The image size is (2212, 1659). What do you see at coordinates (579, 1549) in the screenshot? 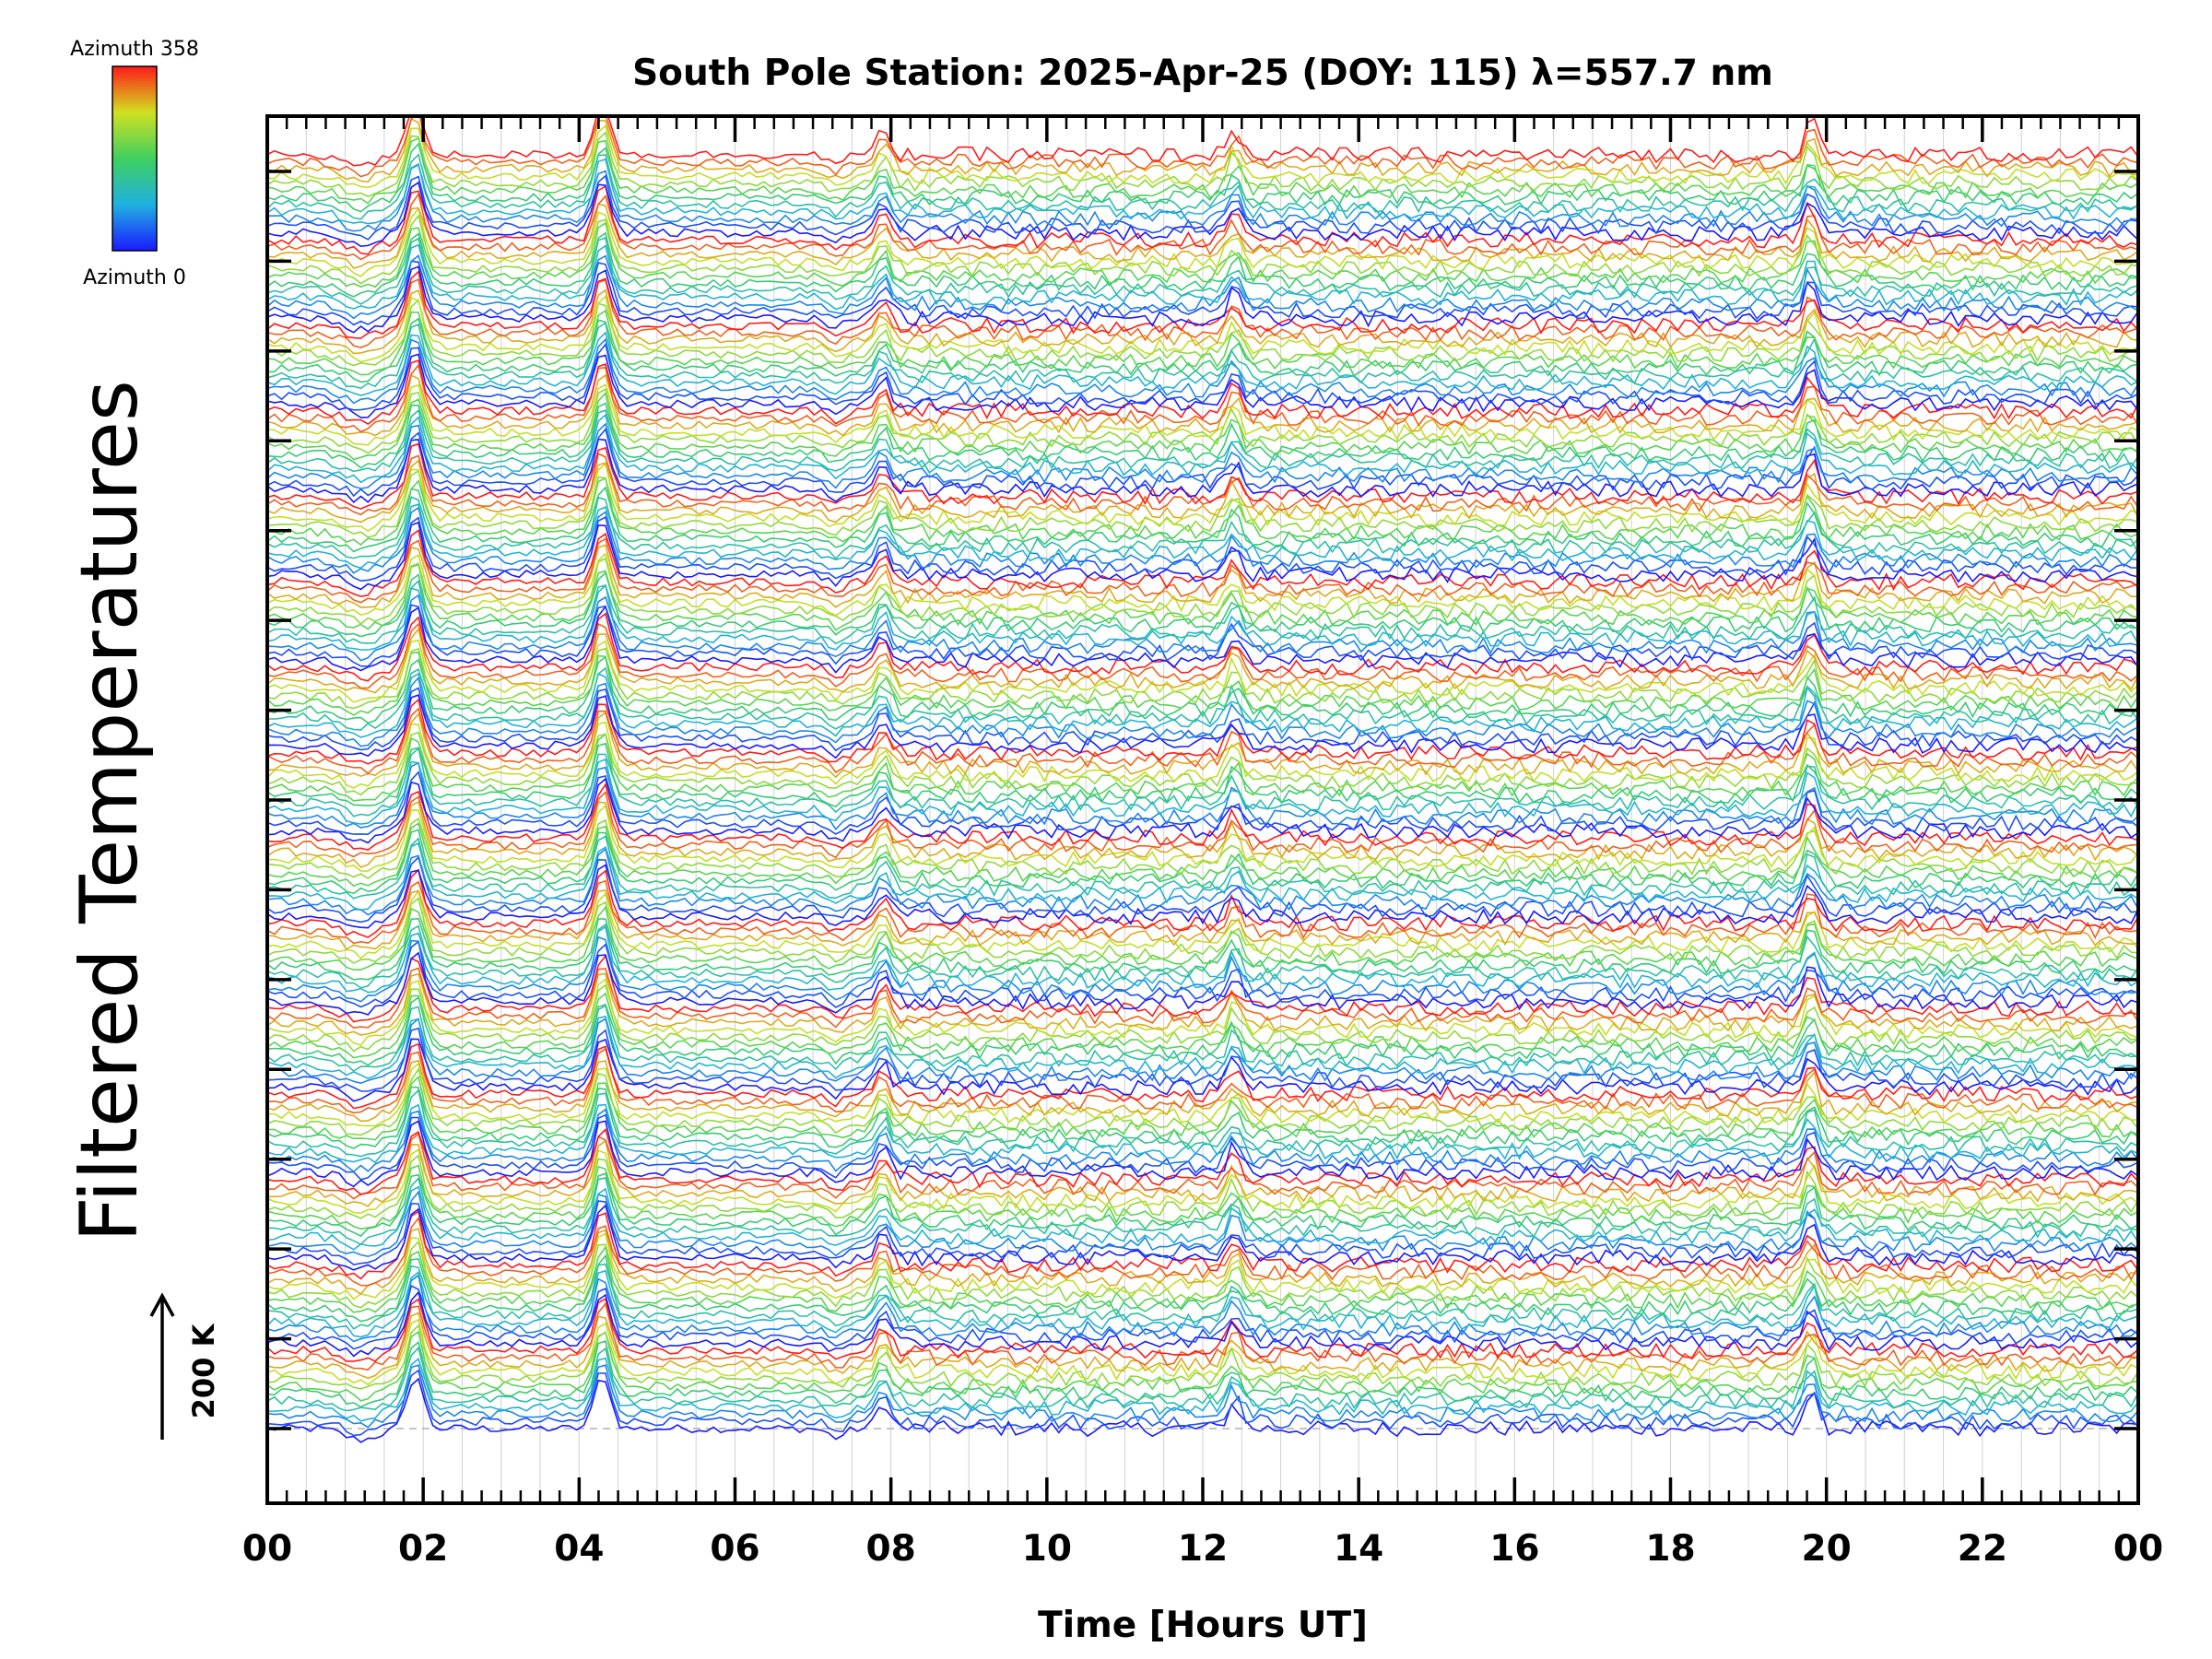
I see `x-tick-label: 04` at bounding box center [579, 1549].